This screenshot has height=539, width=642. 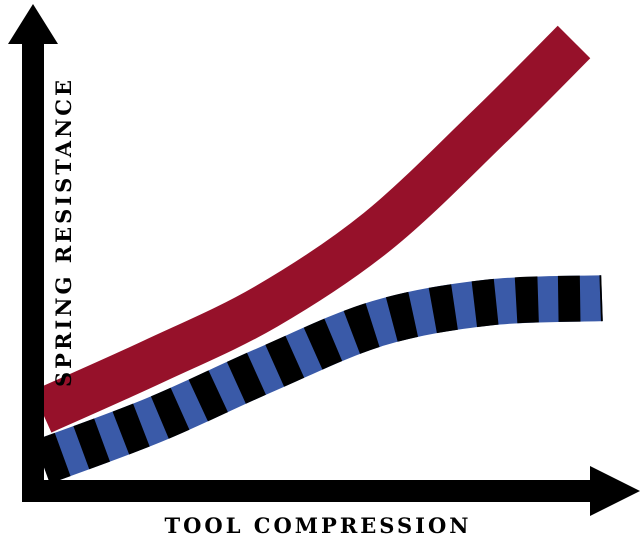 I want to click on x-axis-line, so click(x=307, y=491).